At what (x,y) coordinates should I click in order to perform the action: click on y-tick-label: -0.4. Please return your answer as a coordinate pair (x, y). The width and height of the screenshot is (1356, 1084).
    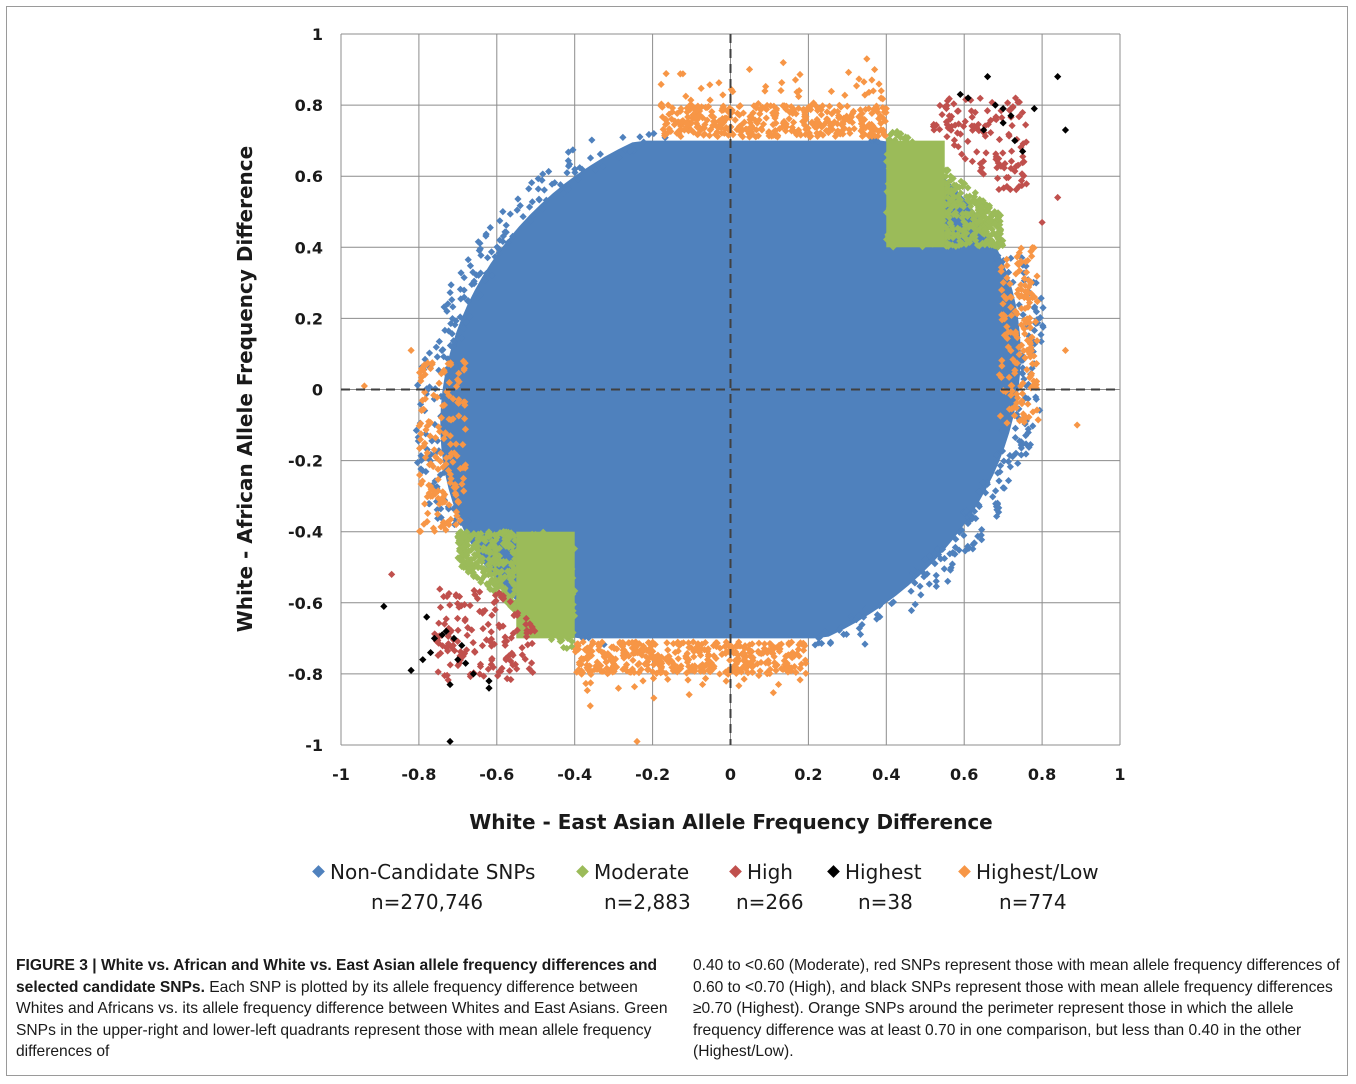
    Looking at the image, I should click on (305, 532).